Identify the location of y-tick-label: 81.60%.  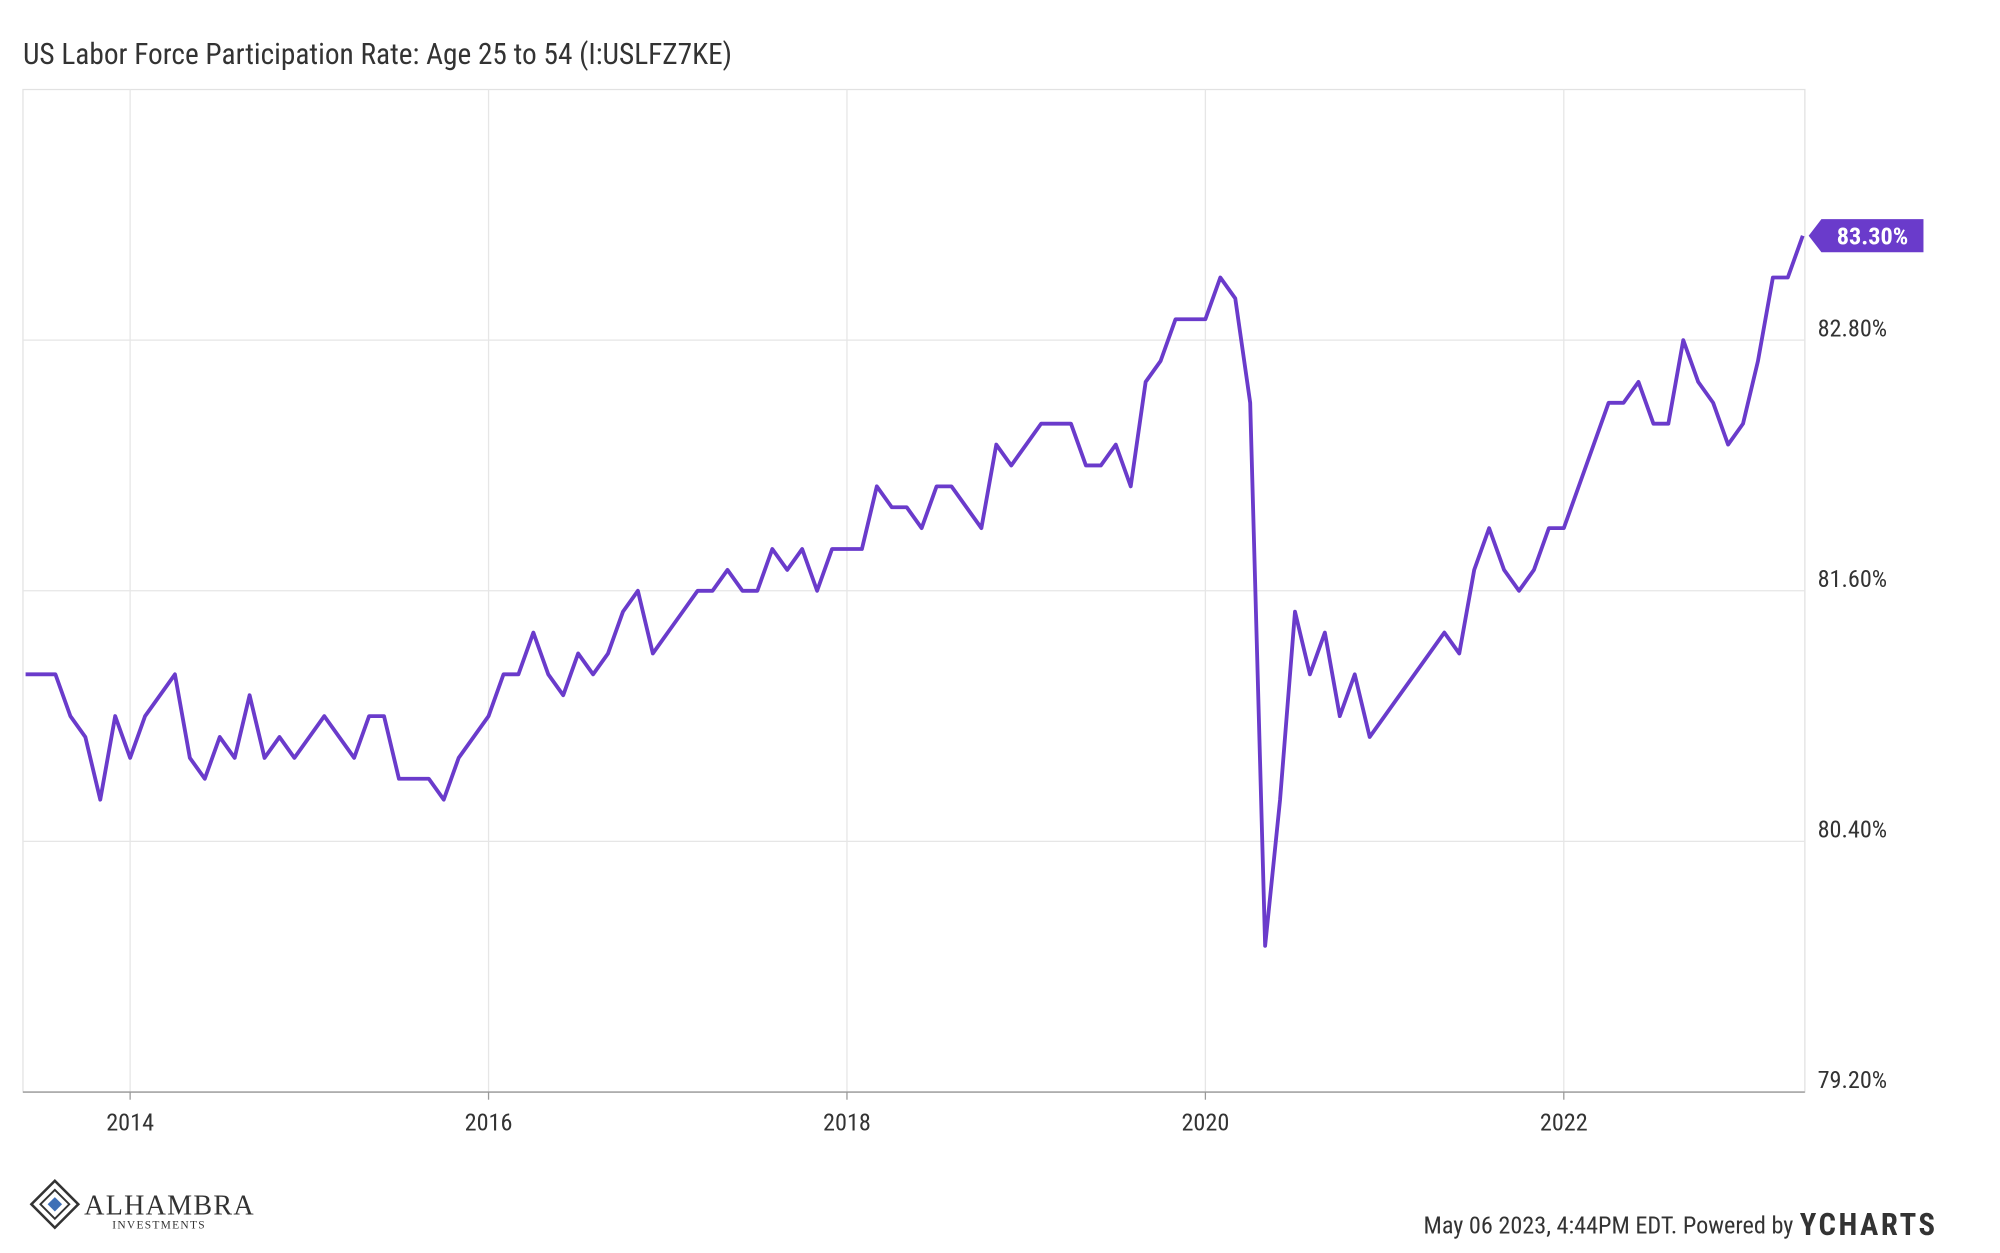
(1853, 579).